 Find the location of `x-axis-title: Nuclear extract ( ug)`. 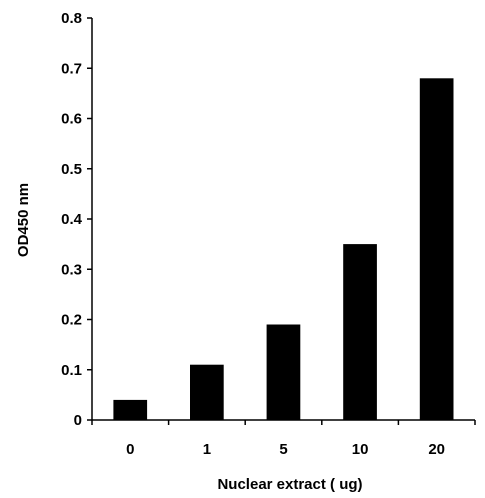

x-axis-title: Nuclear extract ( ug) is located at coordinates (289, 484).